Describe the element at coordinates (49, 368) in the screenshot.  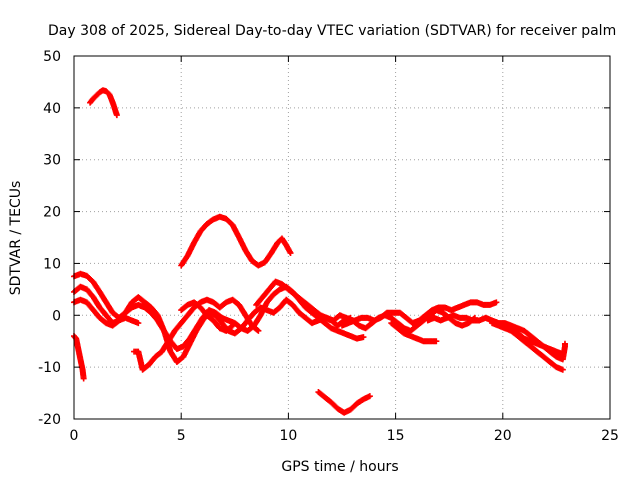
I see `y-tick-label: -10` at that location.